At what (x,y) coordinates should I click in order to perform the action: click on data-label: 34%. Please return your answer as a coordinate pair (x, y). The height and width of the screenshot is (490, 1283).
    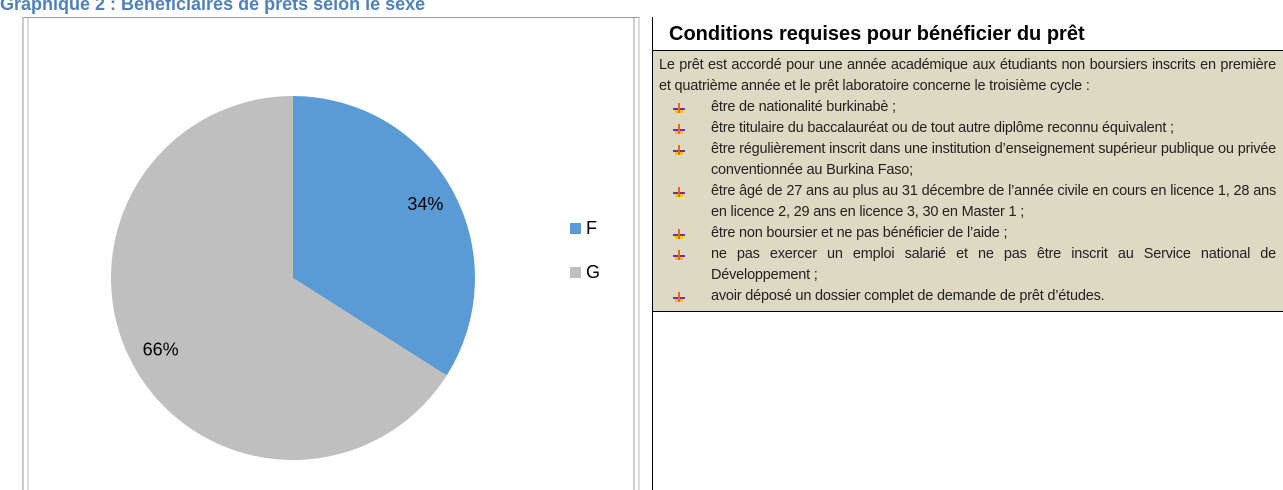
    Looking at the image, I should click on (425, 204).